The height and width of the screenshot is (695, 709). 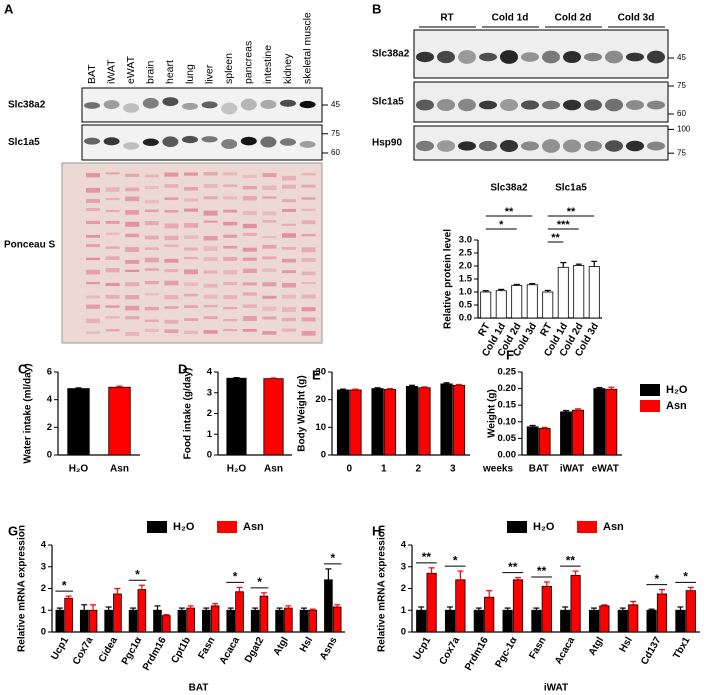 I want to click on x-tick-label: Hsl, so click(x=626, y=644).